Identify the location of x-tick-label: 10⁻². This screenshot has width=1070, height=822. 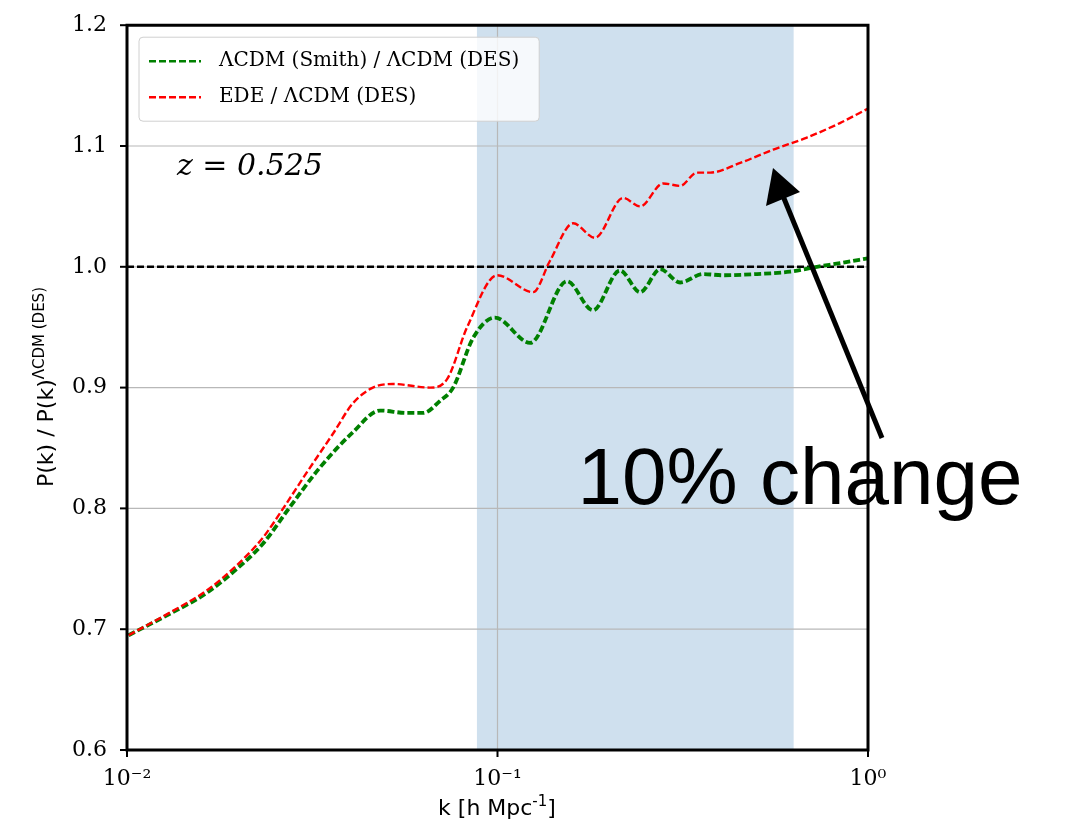
(127, 777).